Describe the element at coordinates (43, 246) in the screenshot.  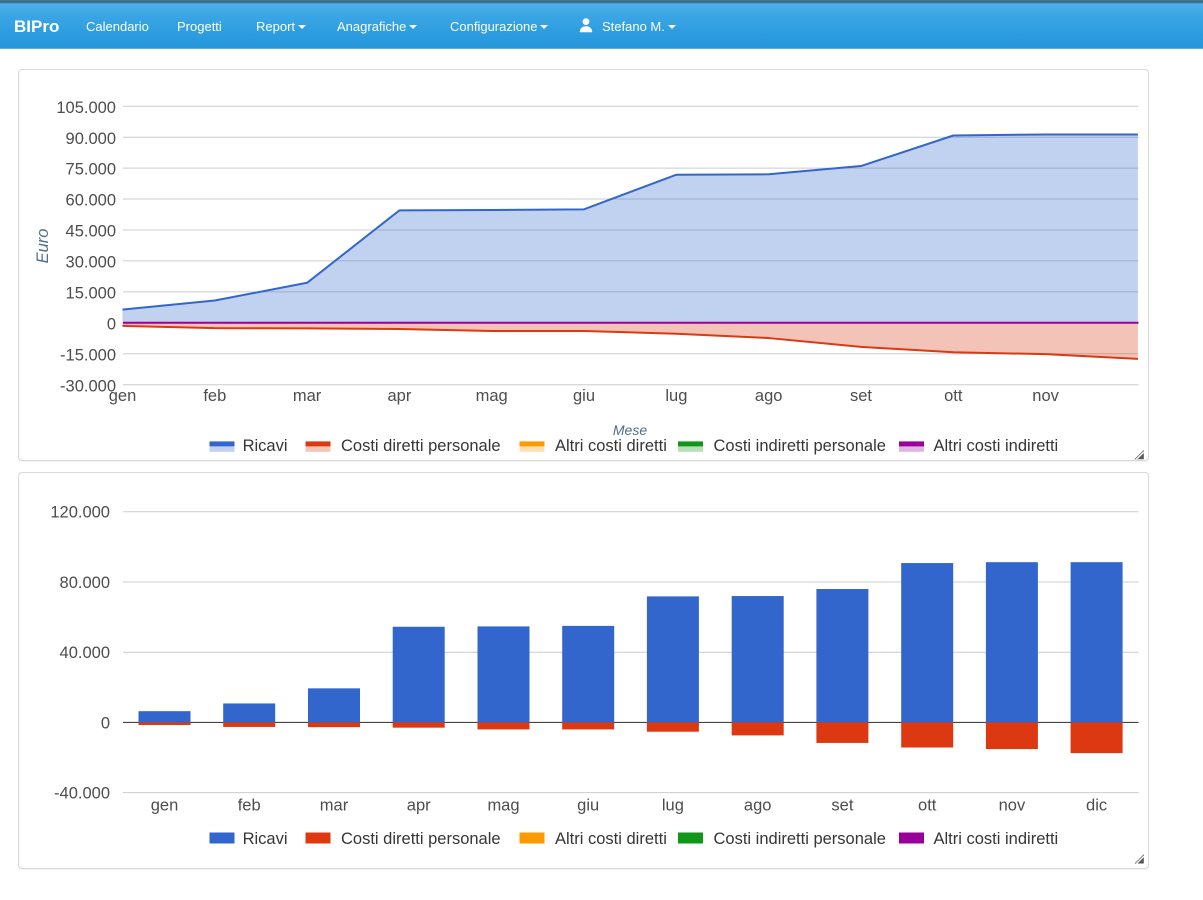
I see `svg-text: Euro` at that location.